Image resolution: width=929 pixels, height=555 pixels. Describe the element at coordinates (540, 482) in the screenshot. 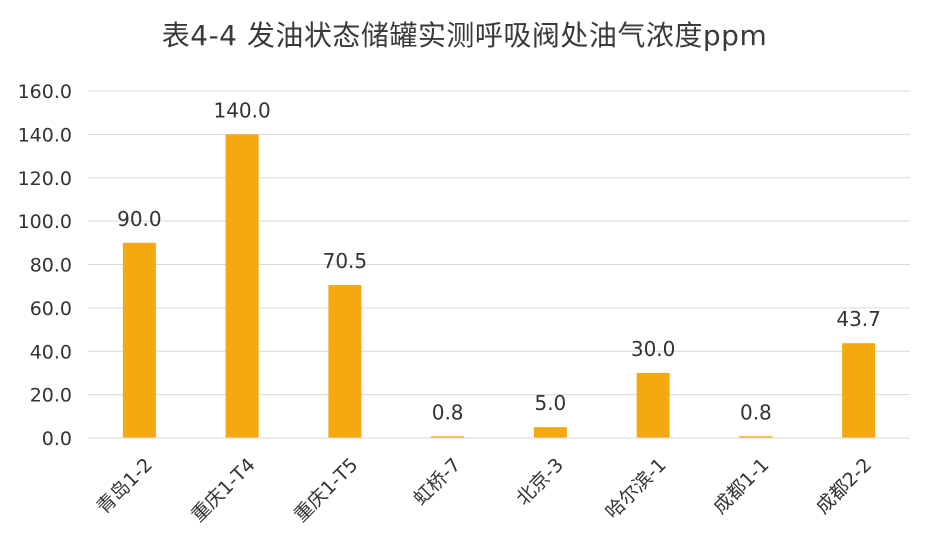

I see `x-tick-label: 北京-3` at that location.